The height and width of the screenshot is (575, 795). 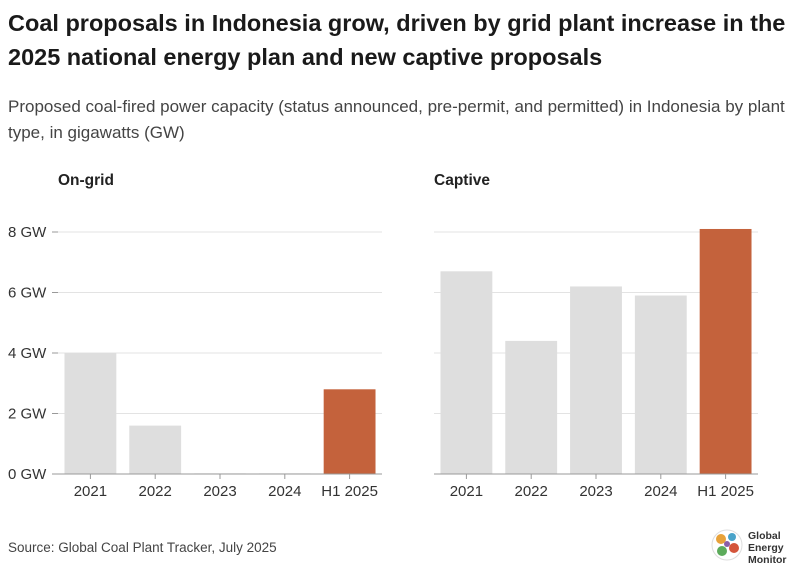 I want to click on x-tick-label-0-0: 2021, so click(x=90, y=491).